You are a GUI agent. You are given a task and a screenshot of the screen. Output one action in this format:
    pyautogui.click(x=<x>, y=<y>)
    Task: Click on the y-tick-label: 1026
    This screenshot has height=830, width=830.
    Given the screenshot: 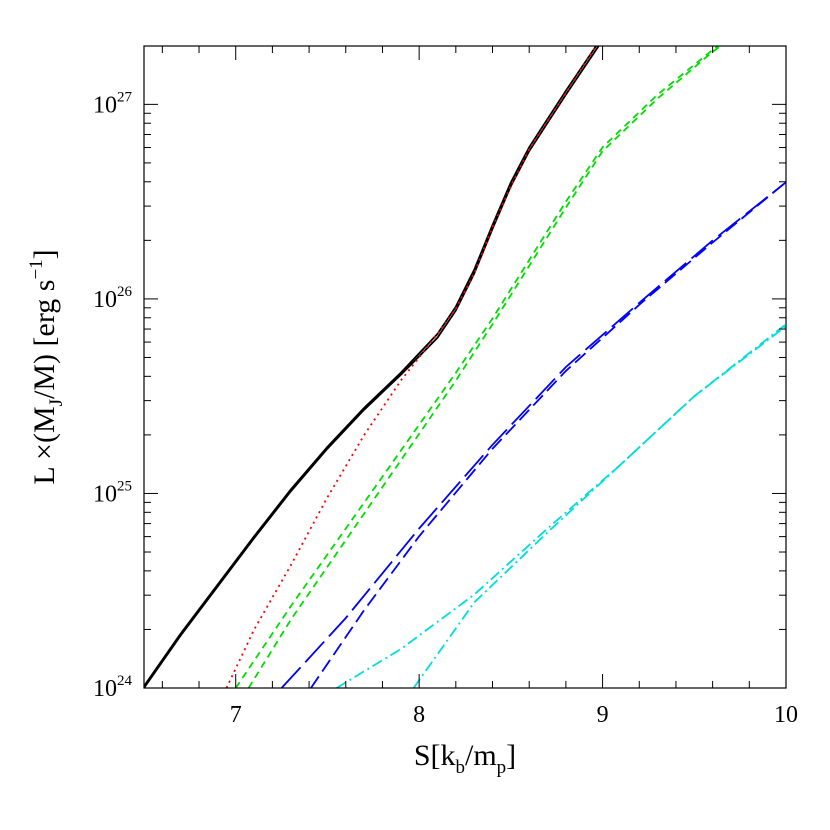 What is the action you would take?
    pyautogui.click(x=113, y=298)
    